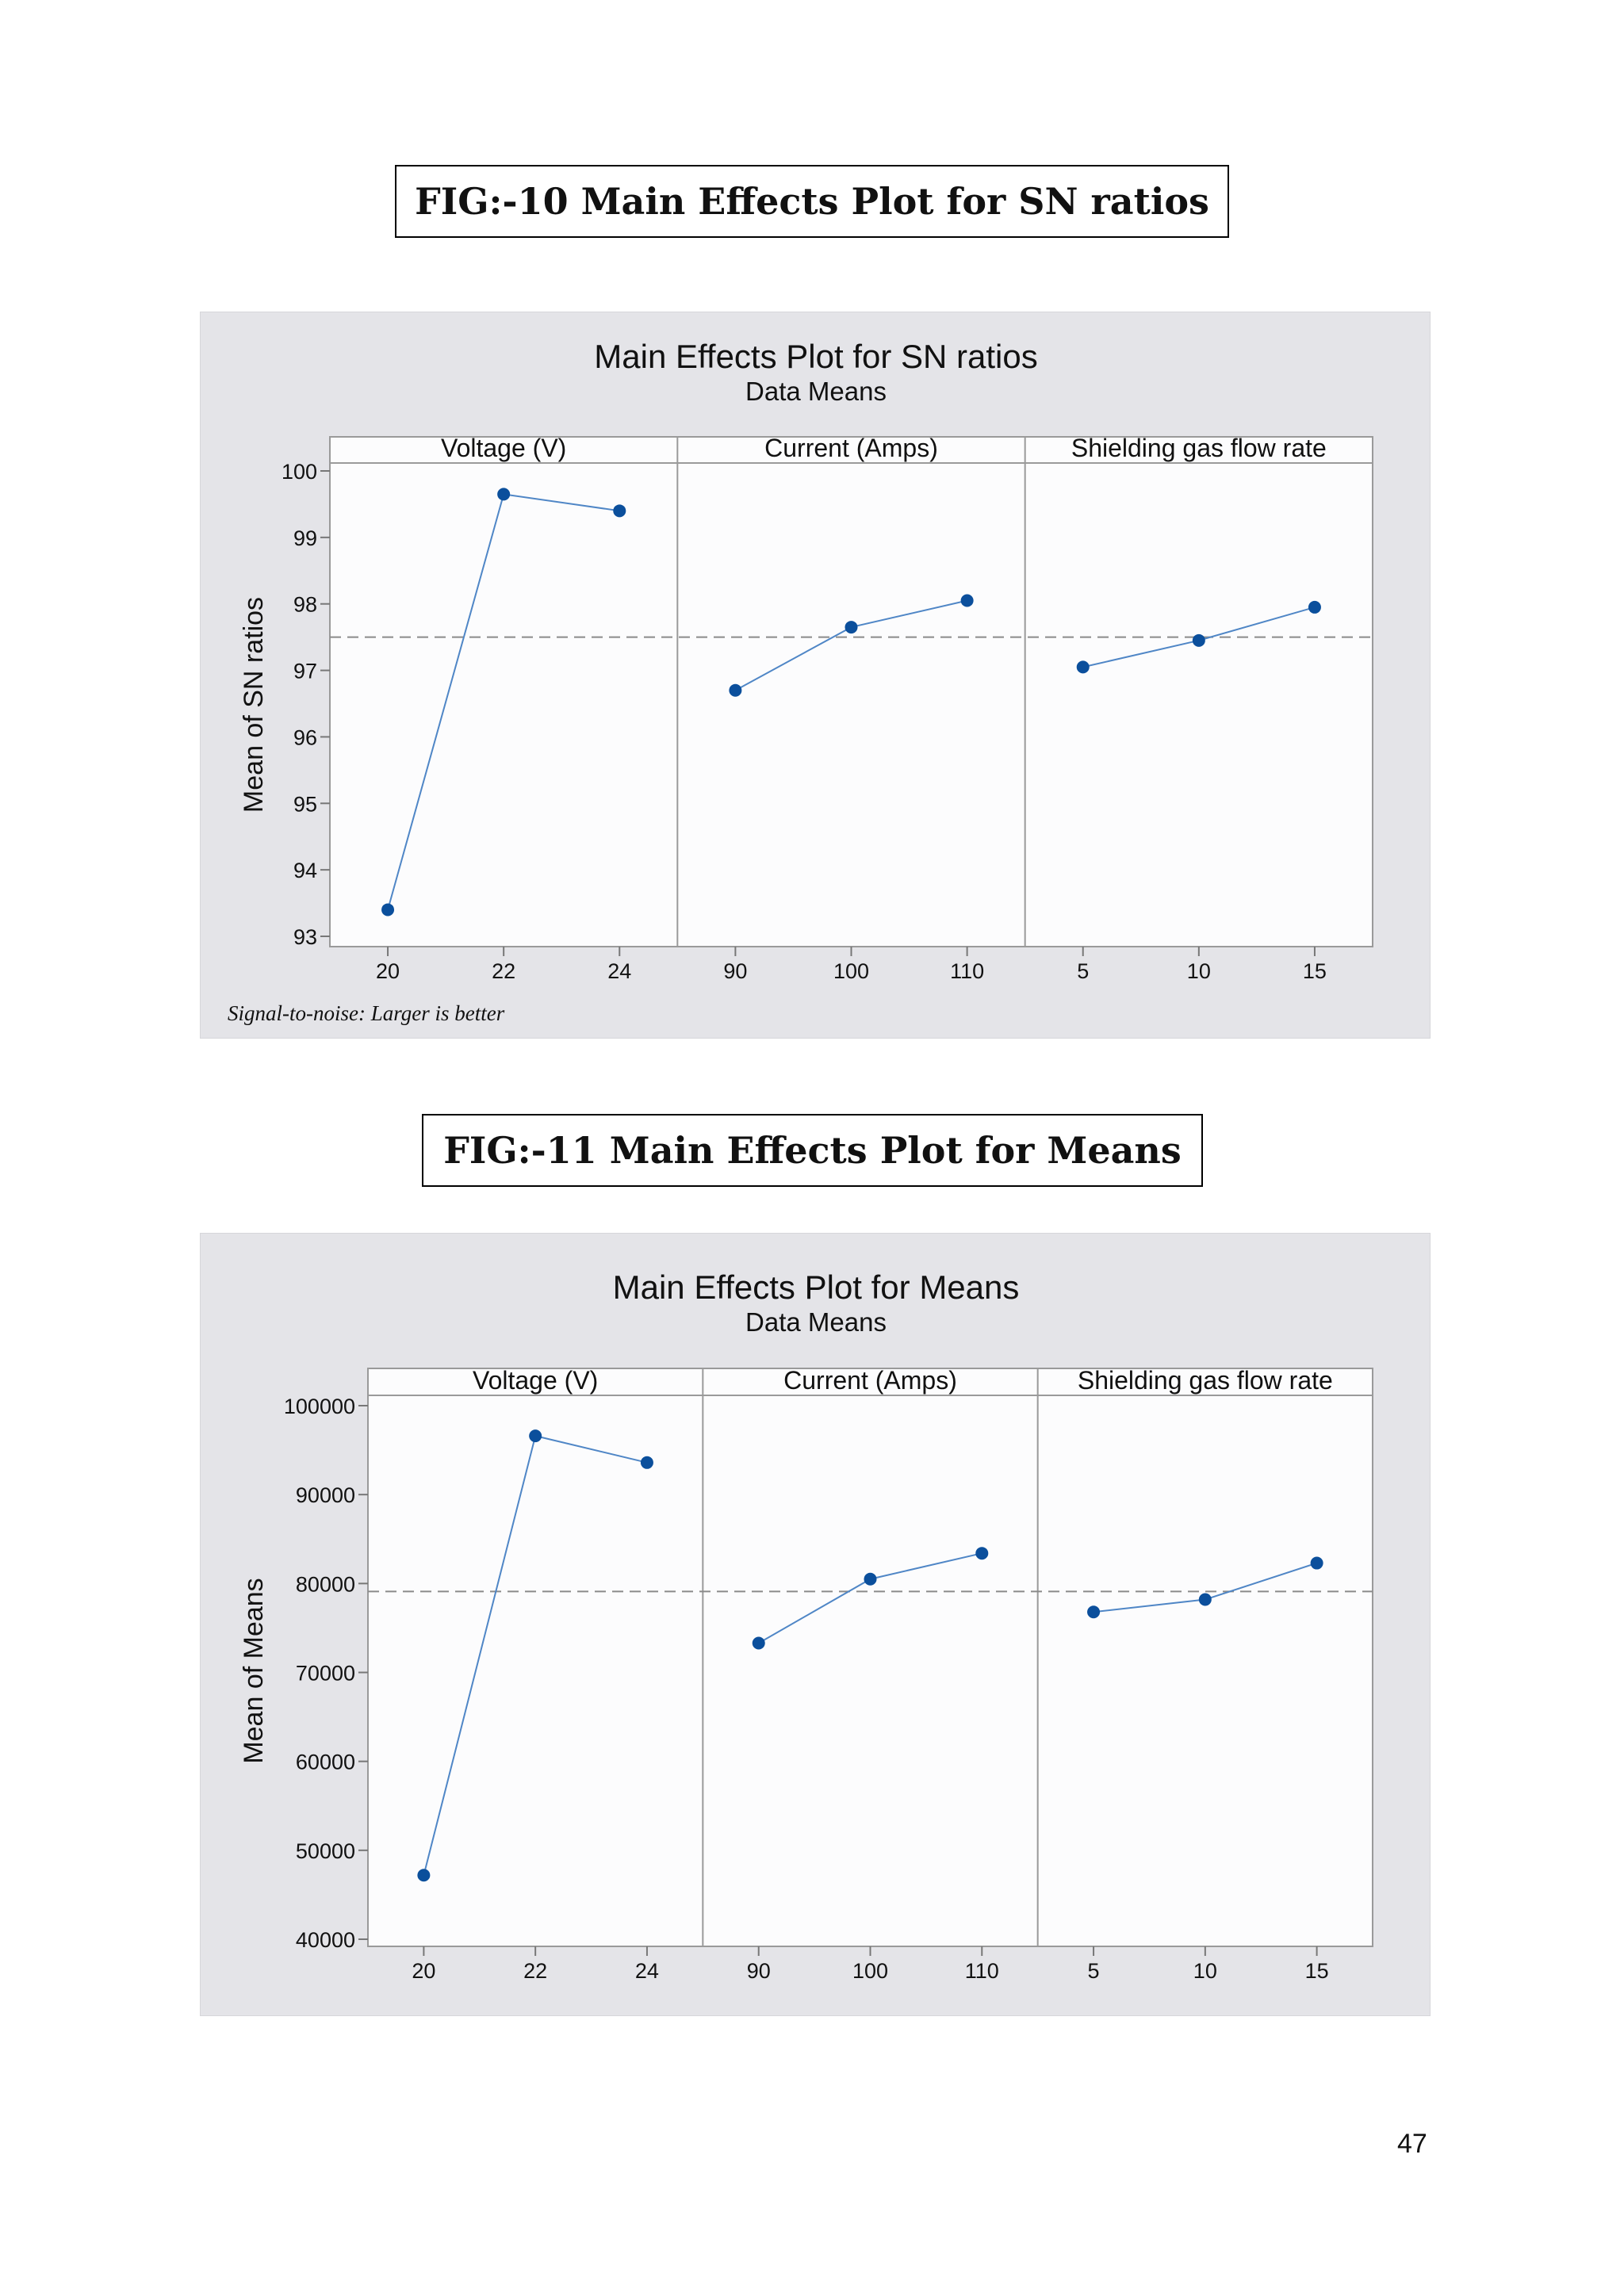  What do you see at coordinates (325, 1584) in the screenshot?
I see `means-y-tick-label: 80000` at bounding box center [325, 1584].